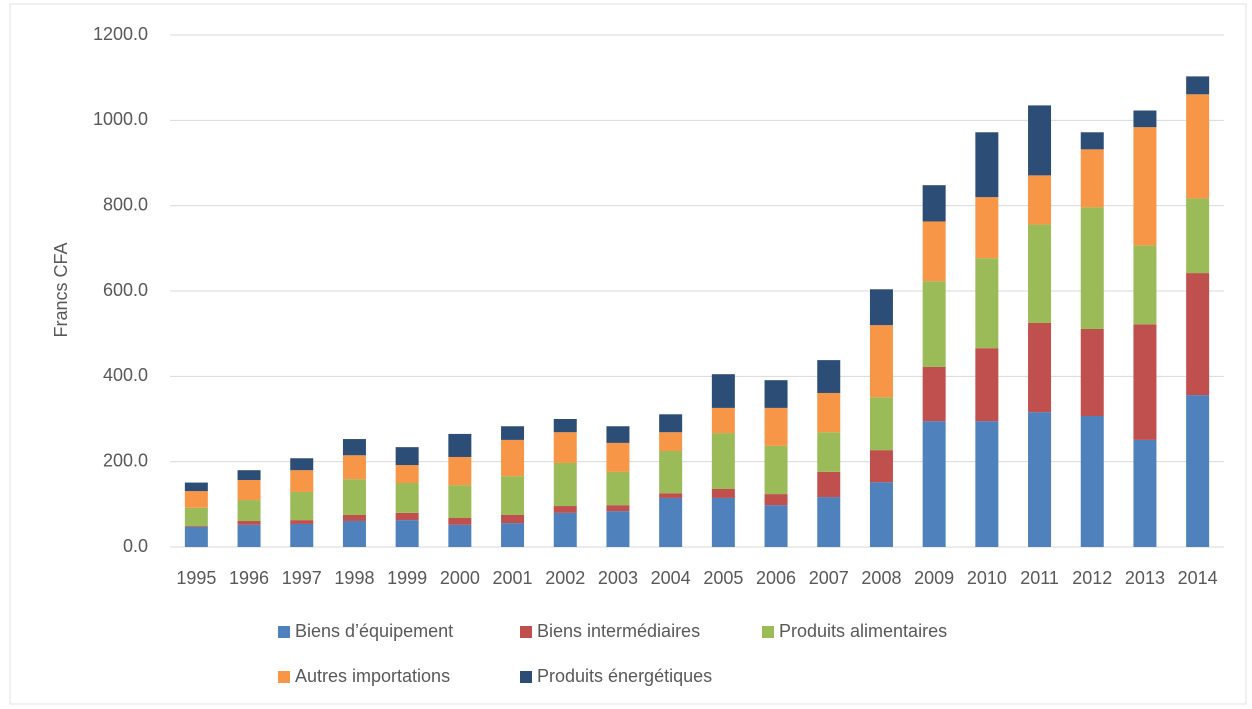 The image size is (1252, 709). I want to click on y-tick-label: 0.0, so click(135, 546).